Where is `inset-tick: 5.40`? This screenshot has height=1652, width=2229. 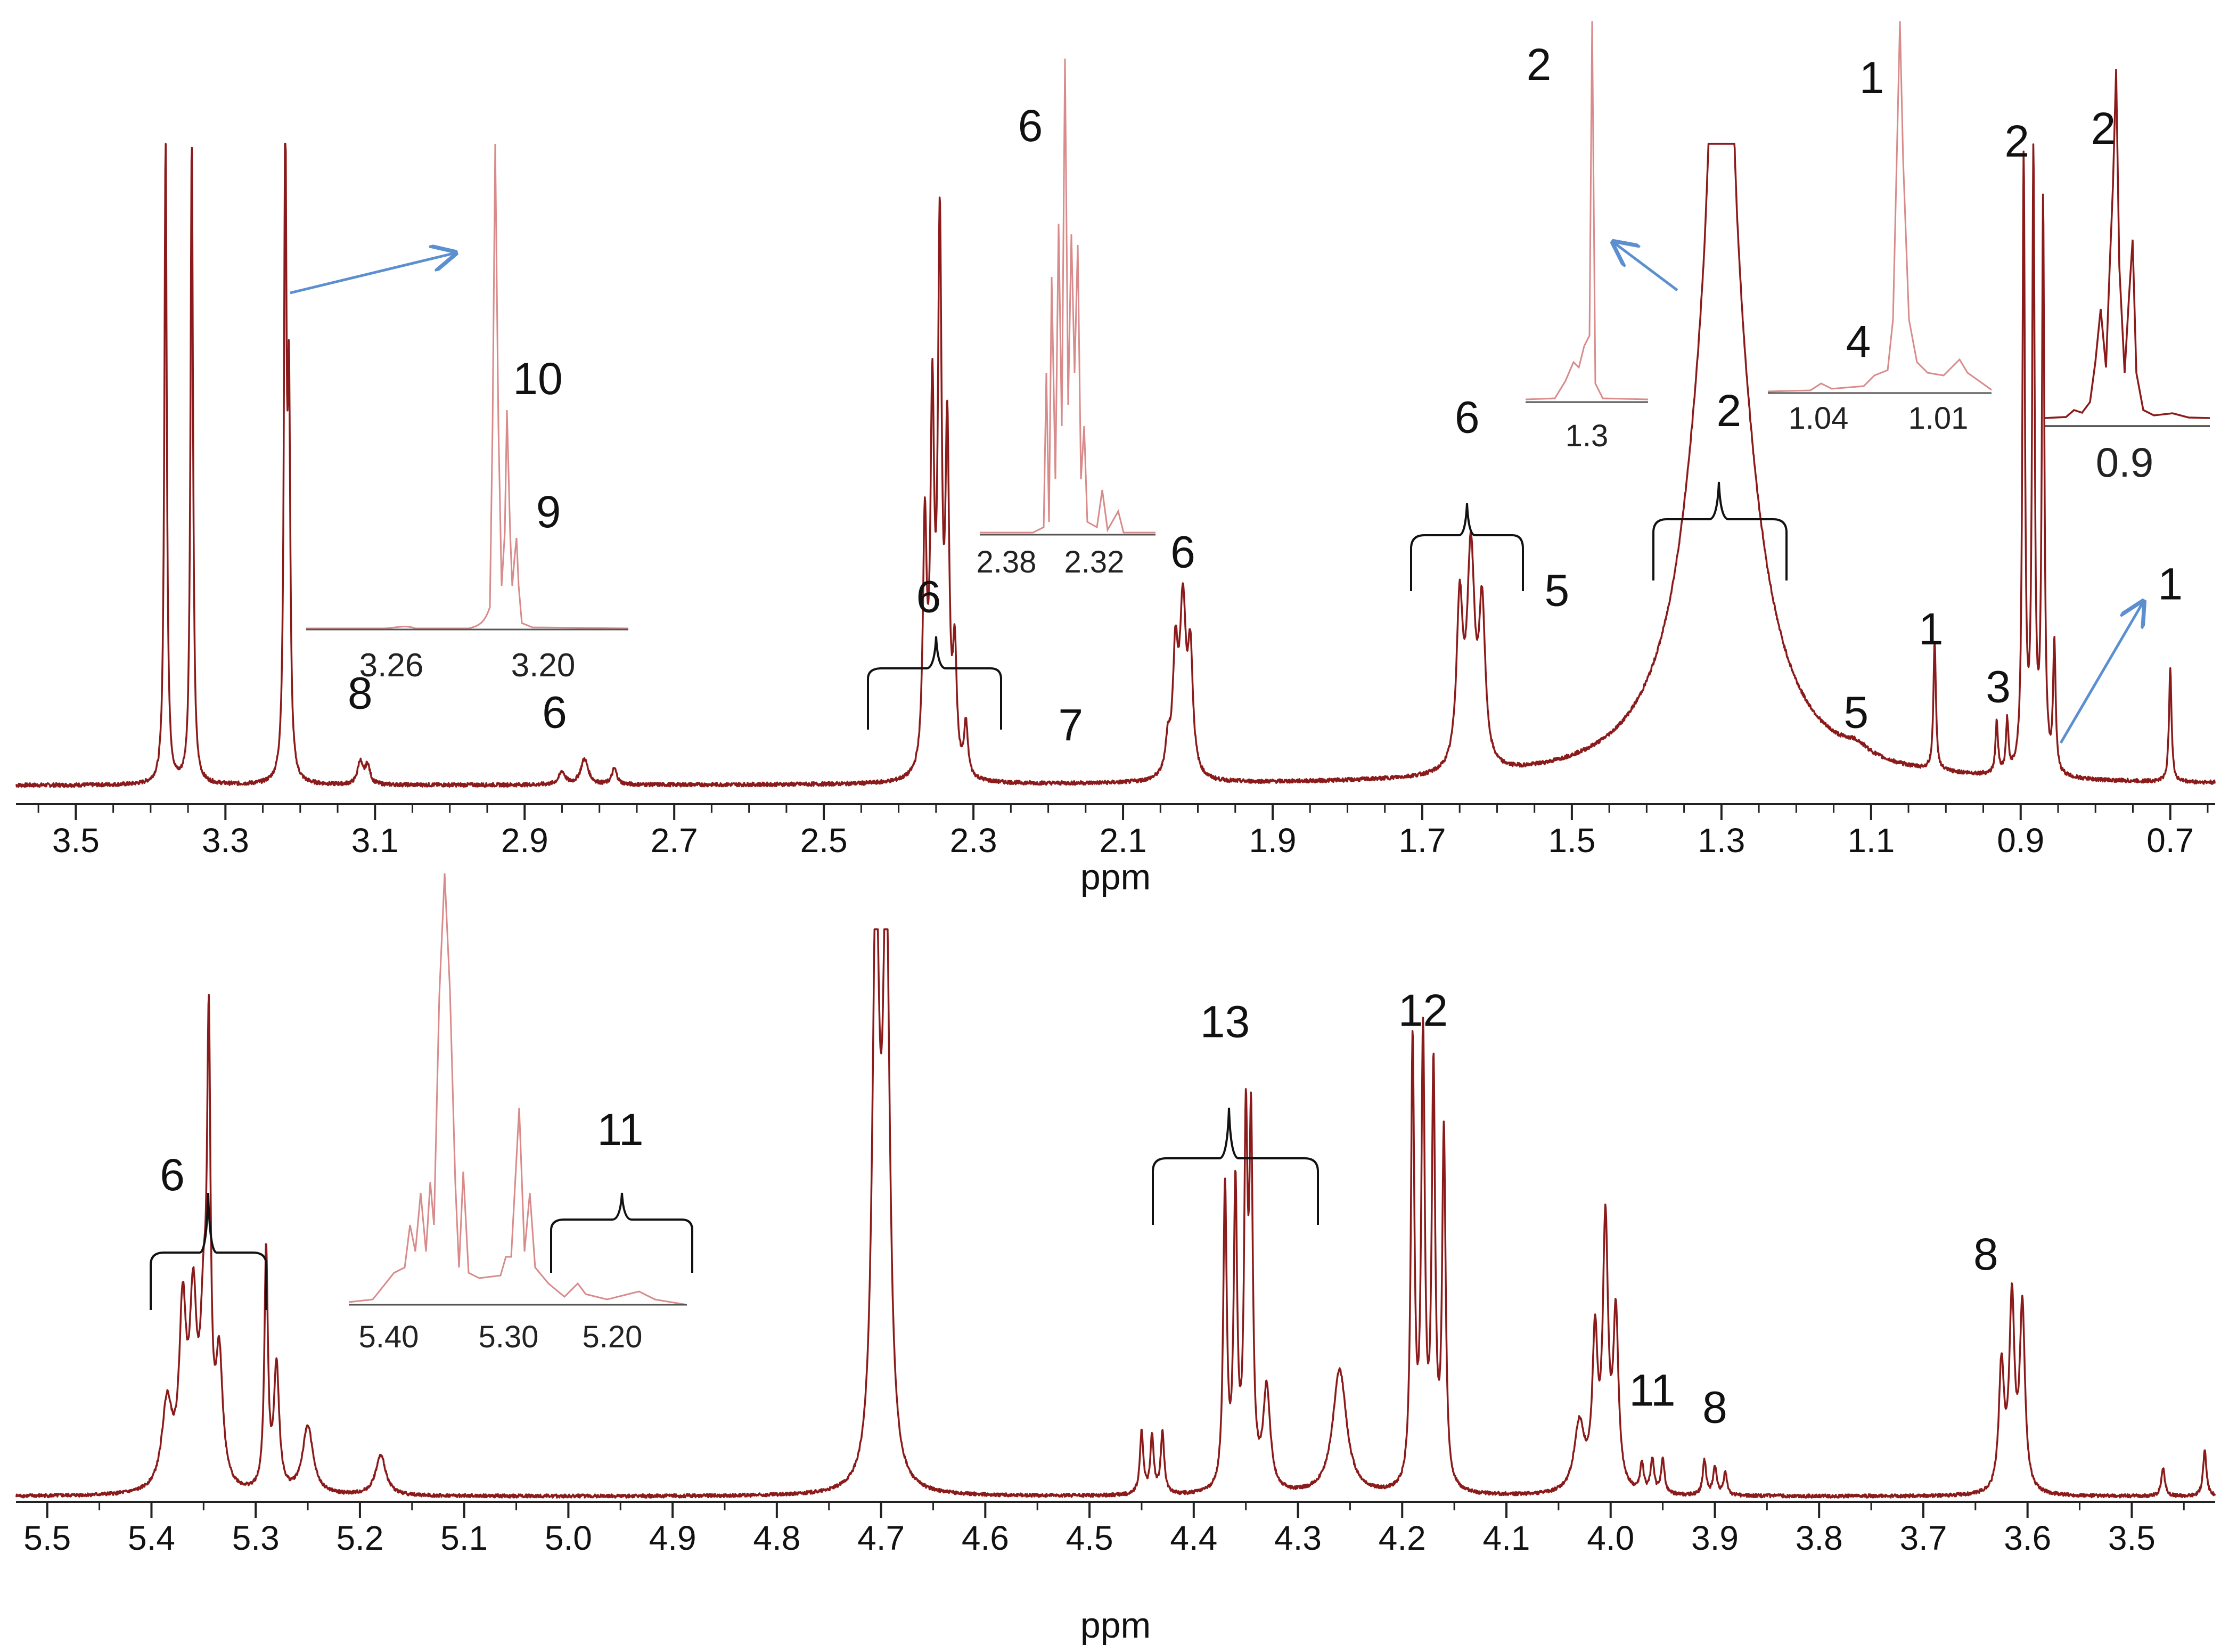
inset-tick: 5.40 is located at coordinates (389, 1337).